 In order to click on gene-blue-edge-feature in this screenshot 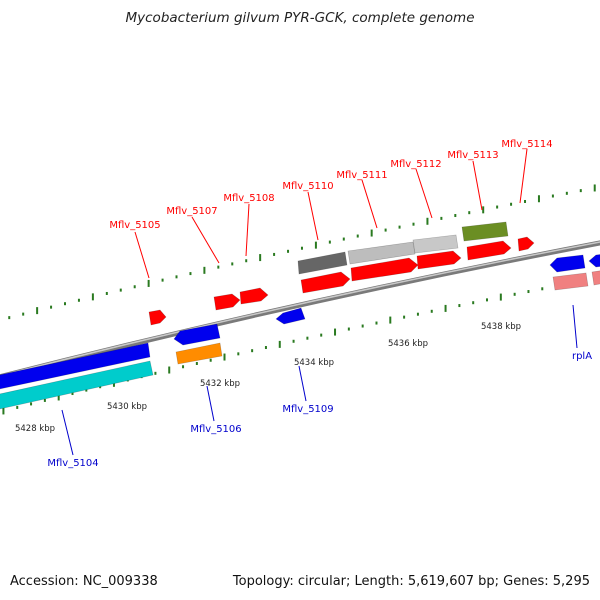, I will do `click(594, 261)`.